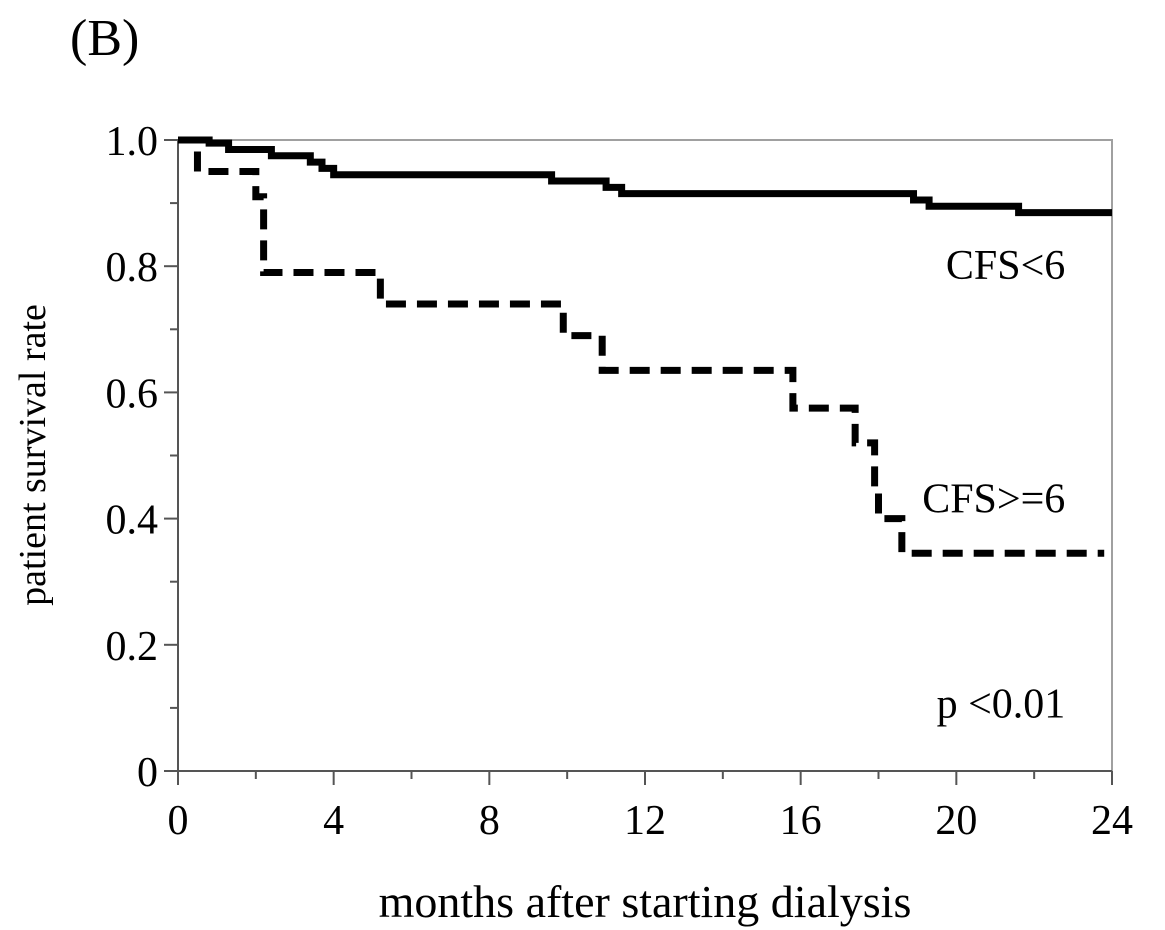  I want to click on x-tick-label: 16, so click(801, 821).